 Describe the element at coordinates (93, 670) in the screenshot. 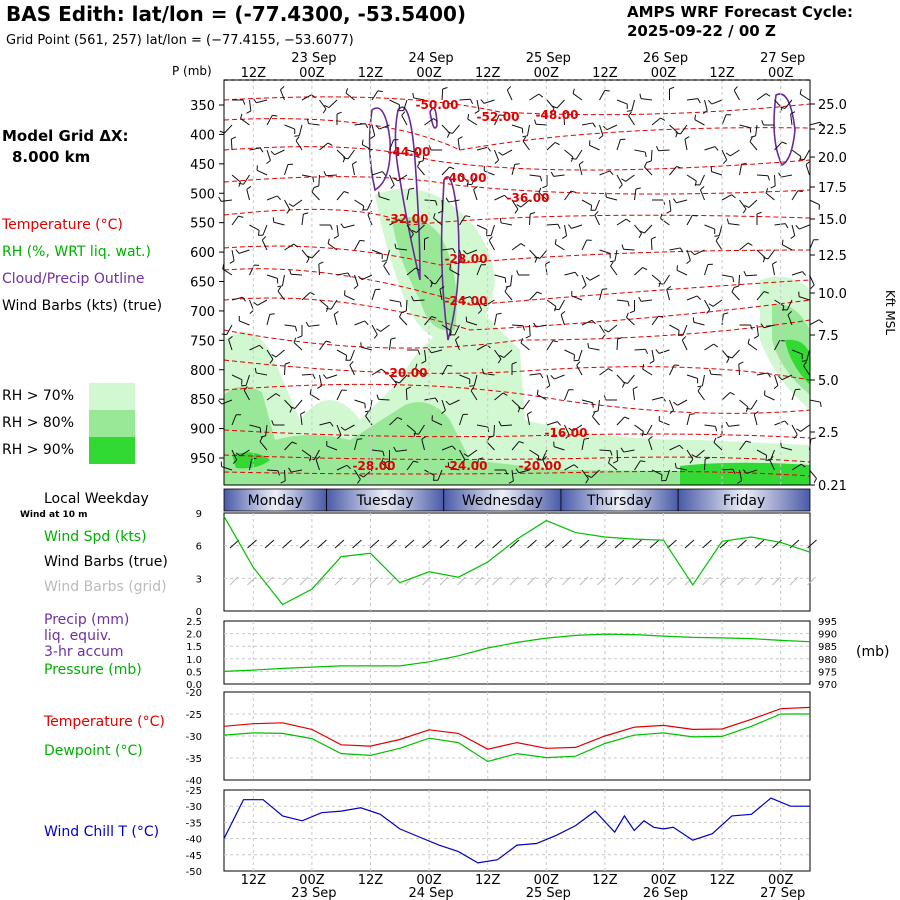

I see `pressure-label: Pressure (mb)` at that location.